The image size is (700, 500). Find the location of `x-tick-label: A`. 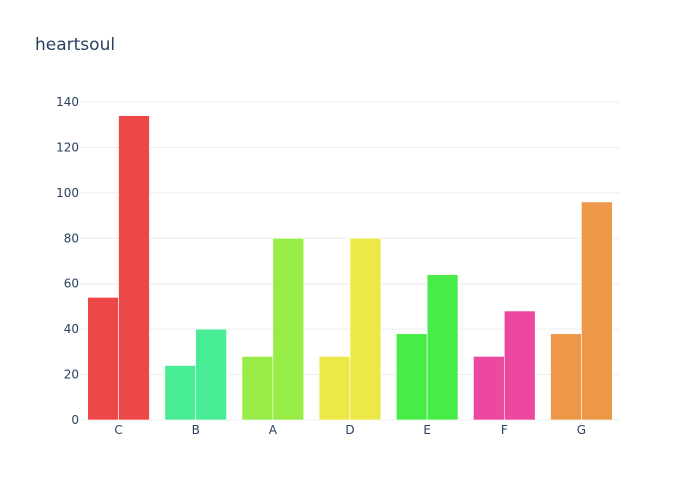

x-tick-label: A is located at coordinates (273, 430).